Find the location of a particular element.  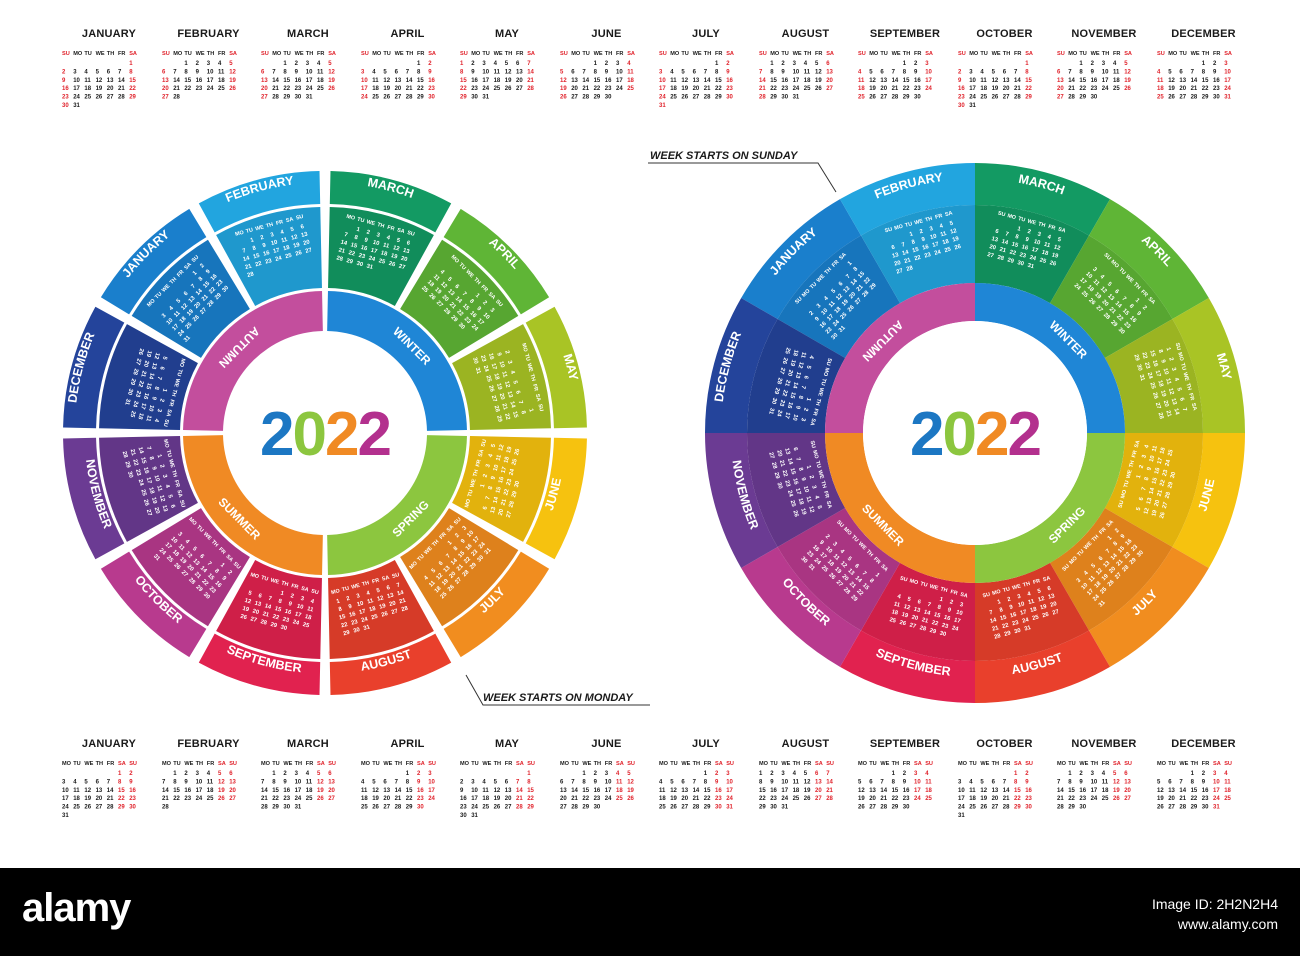

mini-month-name: FEBRUARY is located at coordinates (208, 744).